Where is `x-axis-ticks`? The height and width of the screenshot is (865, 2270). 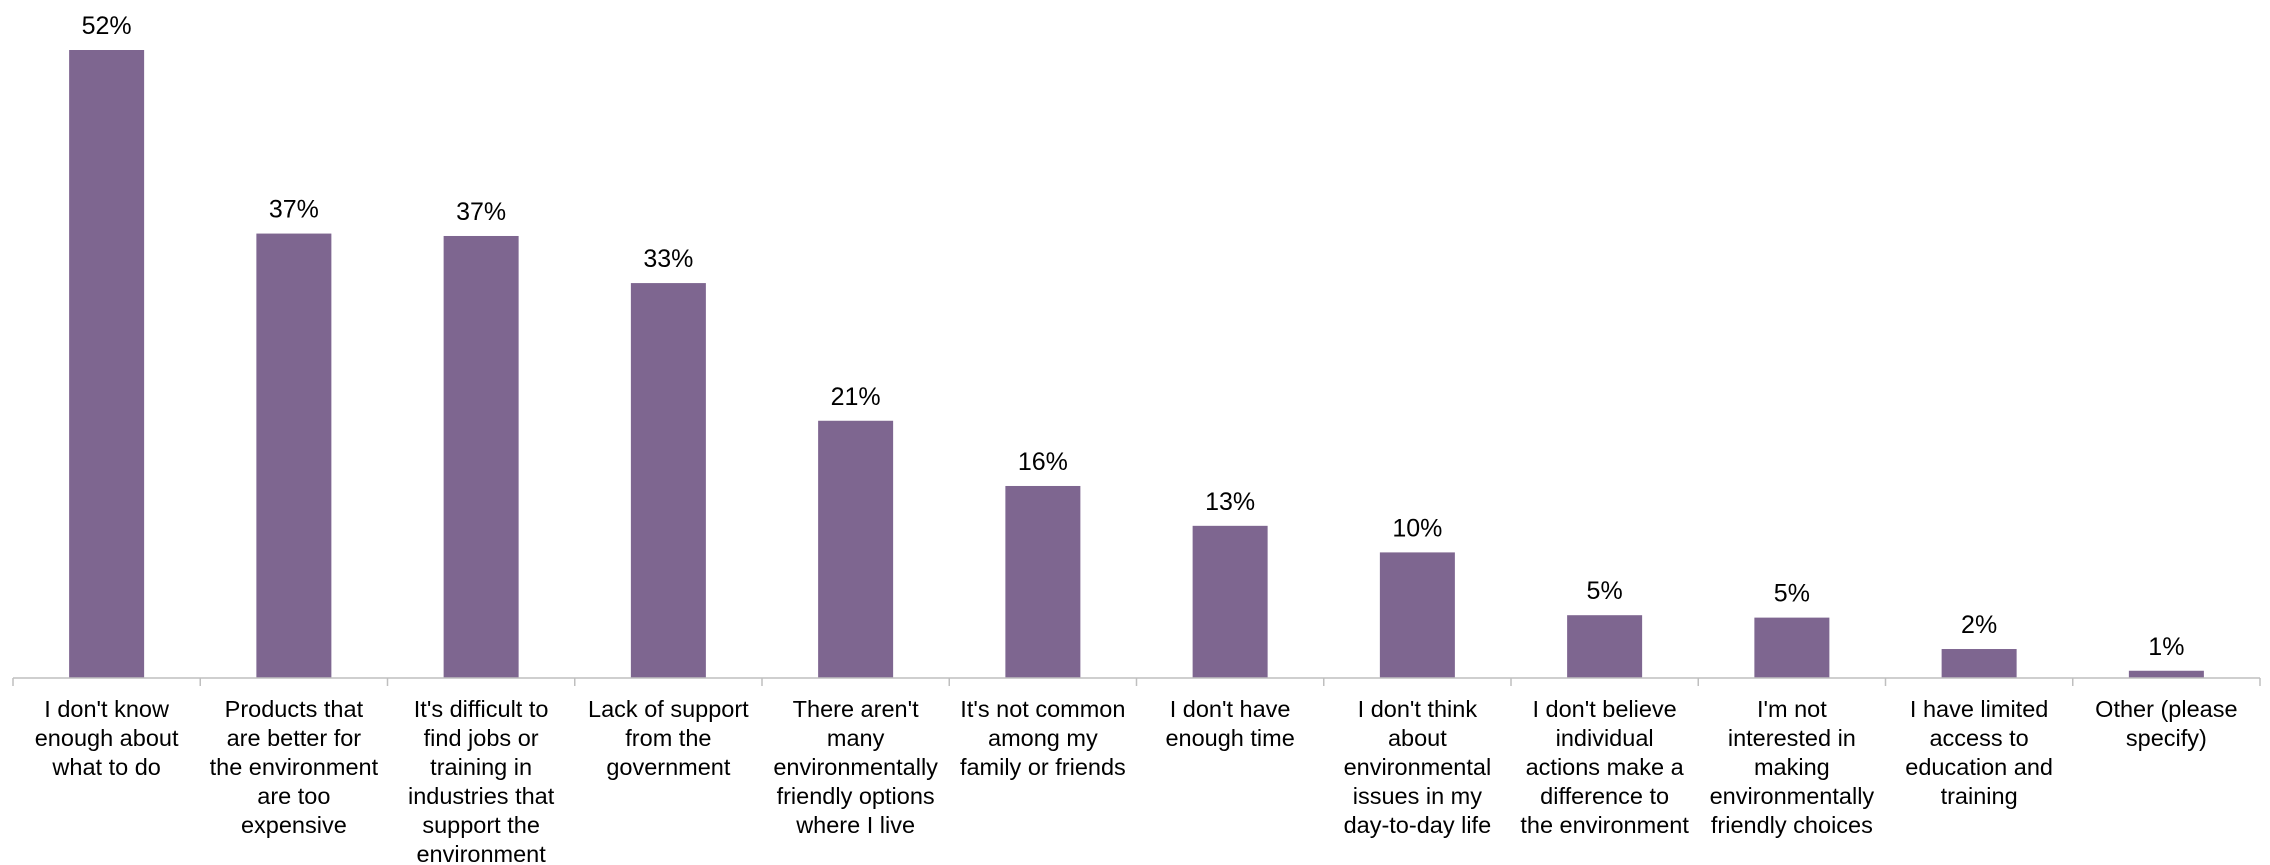
x-axis-ticks is located at coordinates (1136, 682).